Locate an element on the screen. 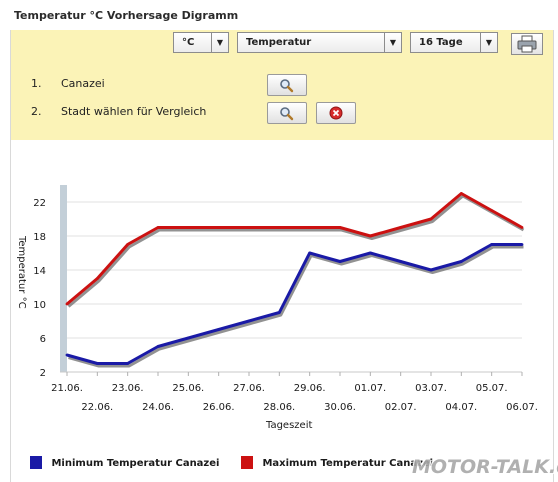  type-select: Temperatur ▼ is located at coordinates (319, 42).